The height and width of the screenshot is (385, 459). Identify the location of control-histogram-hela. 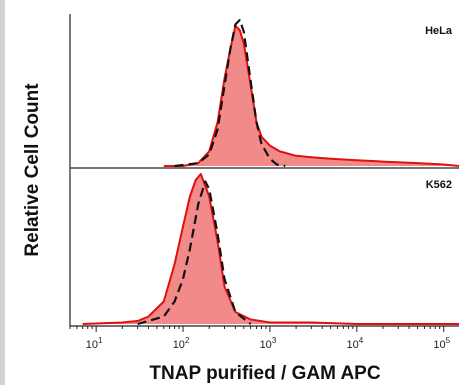
(230, 93).